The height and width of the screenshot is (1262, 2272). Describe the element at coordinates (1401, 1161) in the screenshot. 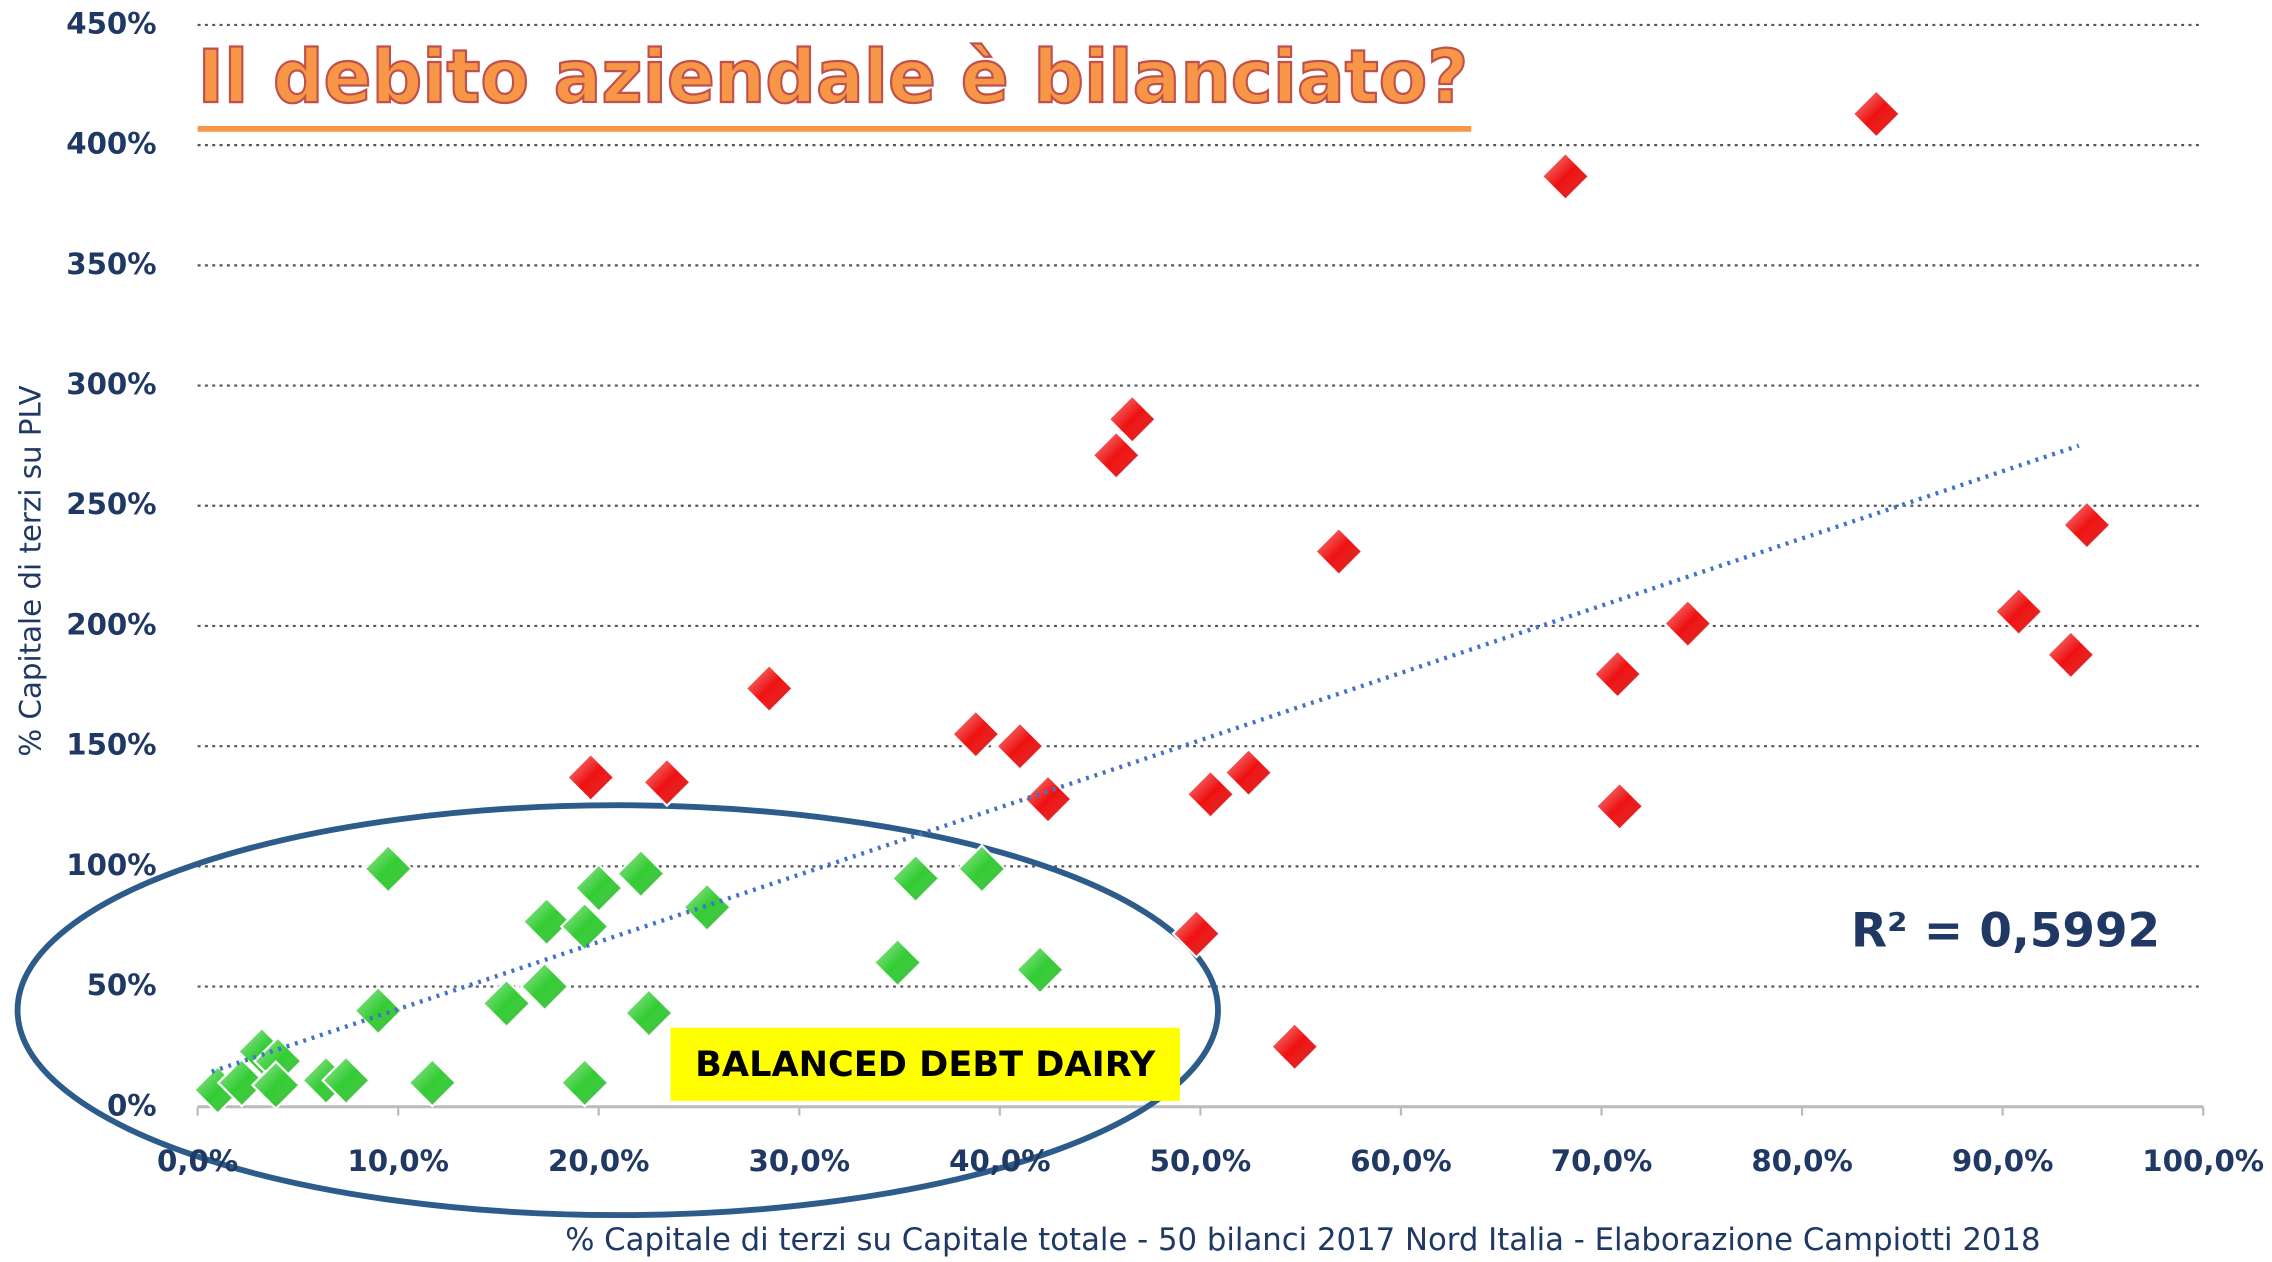

I see `x-tick-label: 60,0%` at that location.